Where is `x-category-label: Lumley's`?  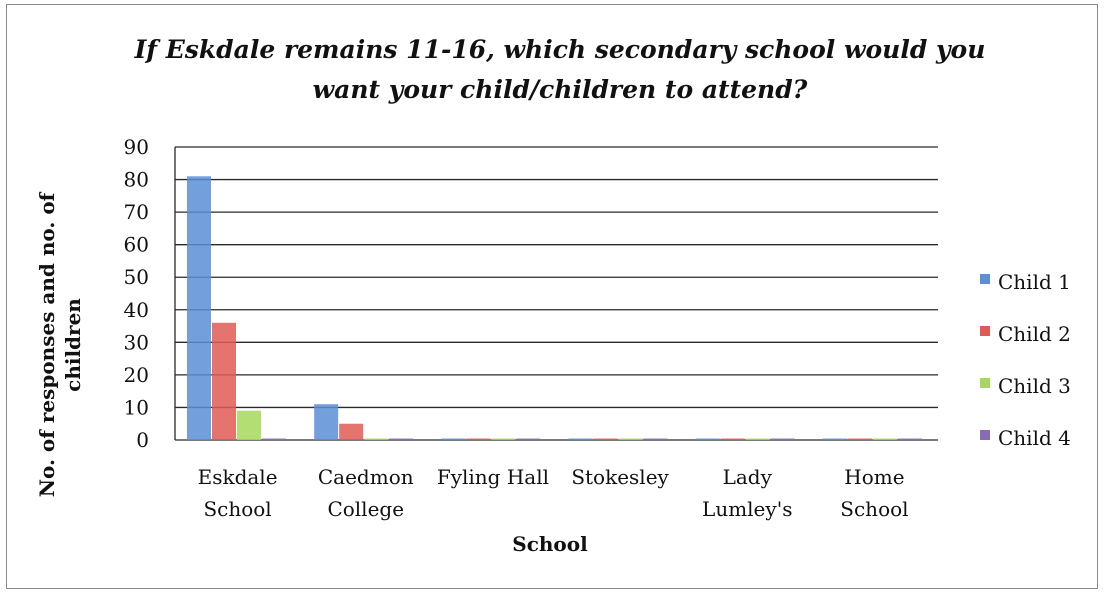
x-category-label: Lumley's is located at coordinates (747, 509).